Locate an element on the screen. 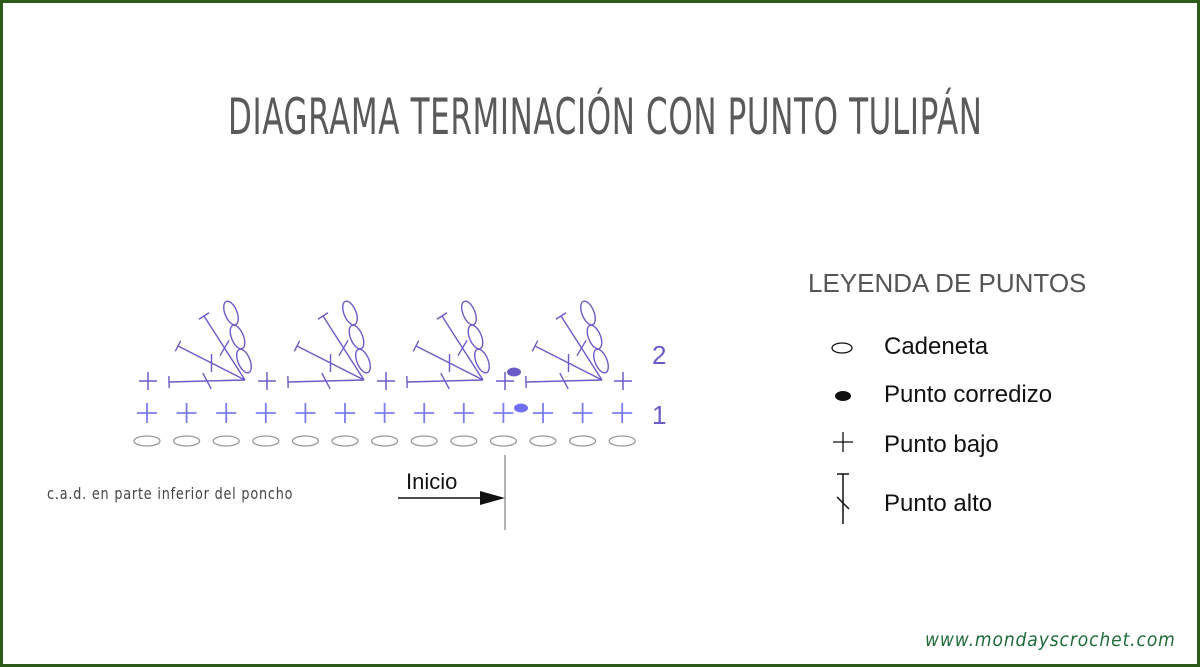 This screenshot has width=1200, height=667. page-title: DIAGRAMA TERMINACIÓN CON PUNTO TULIPÁN is located at coordinates (605, 117).